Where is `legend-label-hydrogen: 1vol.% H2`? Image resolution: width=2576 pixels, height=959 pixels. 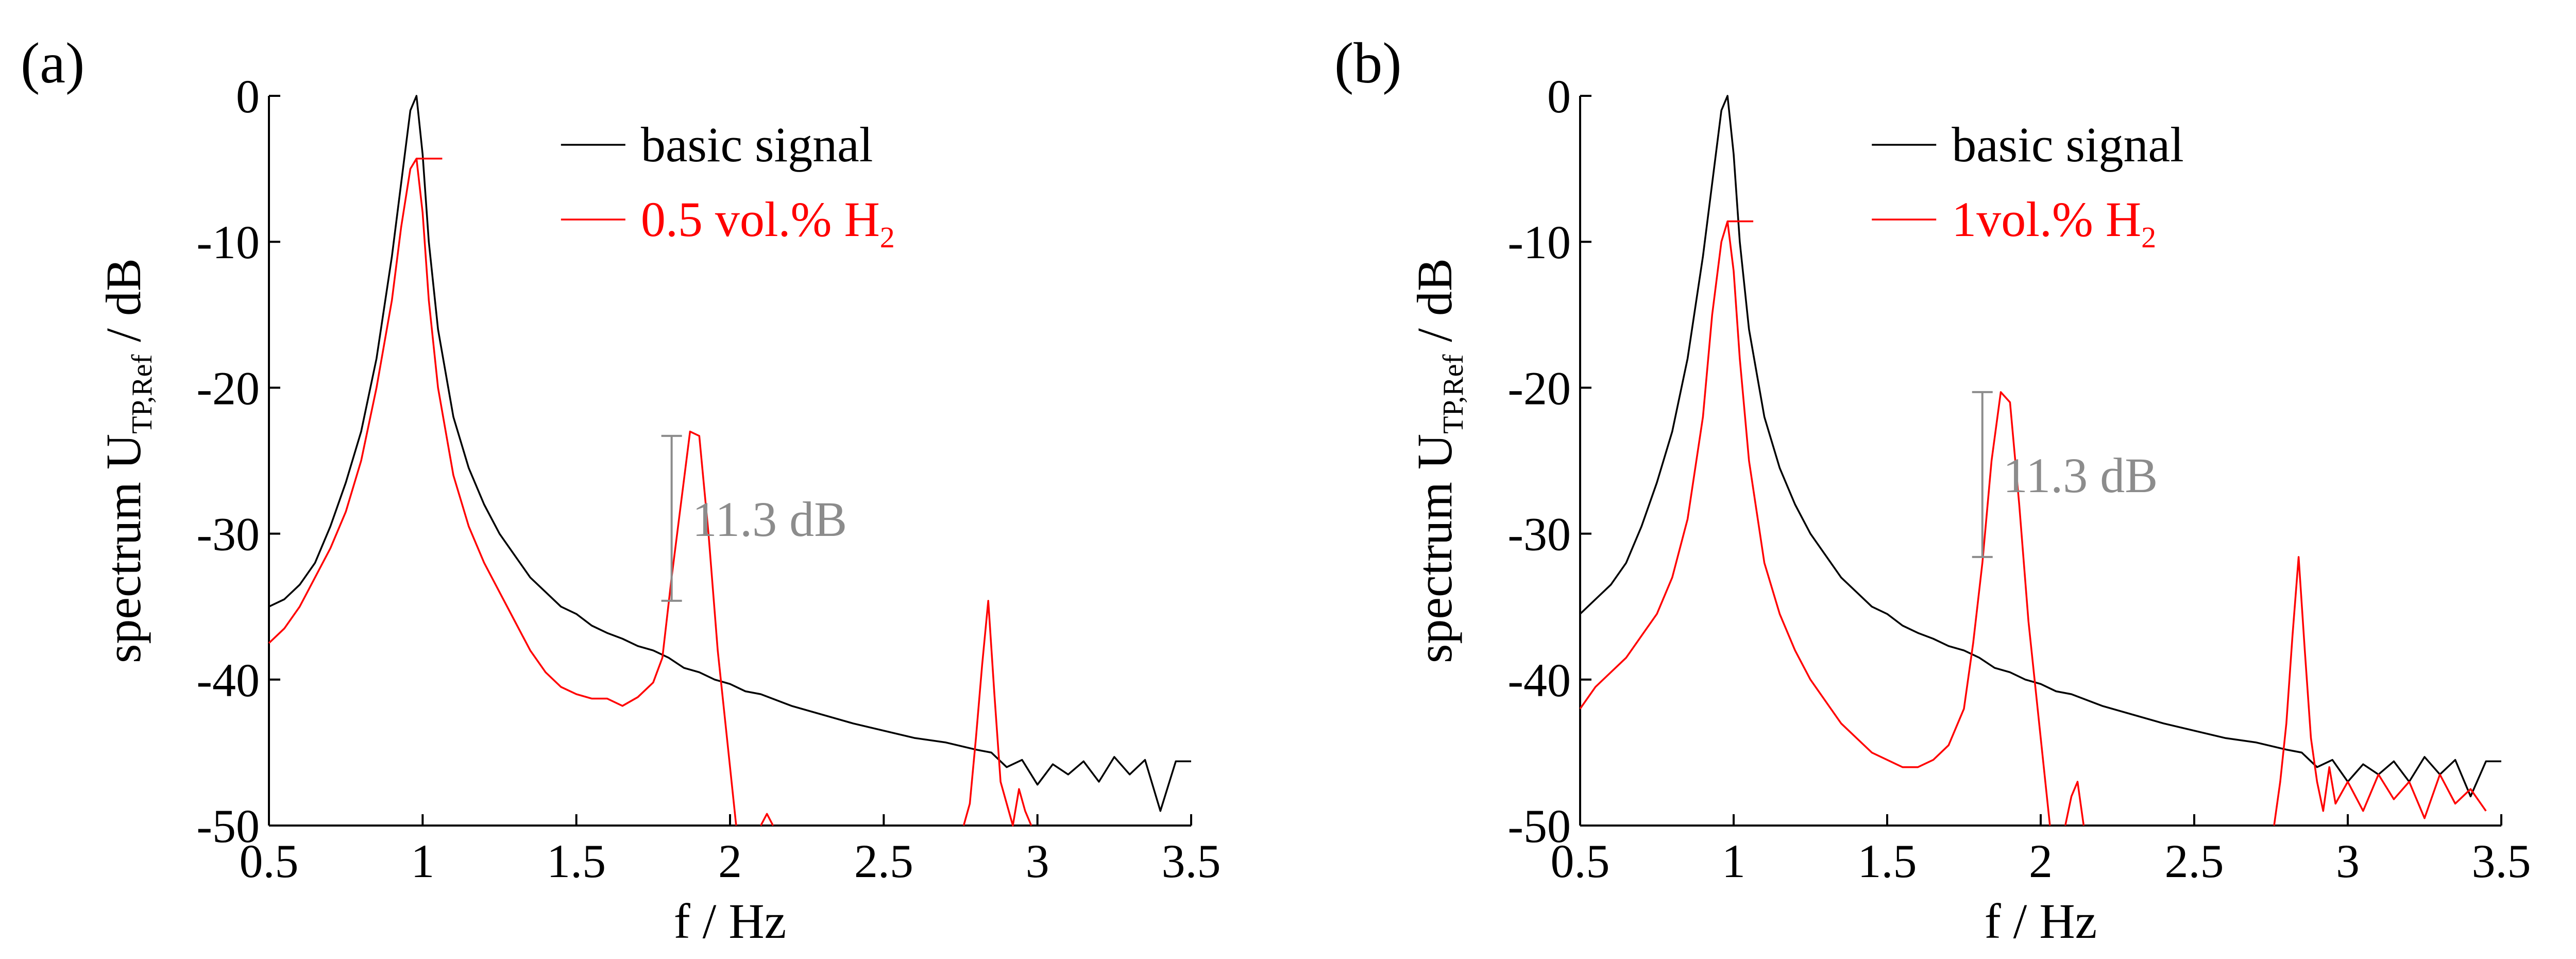 legend-label-hydrogen: 1vol.% H2 is located at coordinates (2054, 223).